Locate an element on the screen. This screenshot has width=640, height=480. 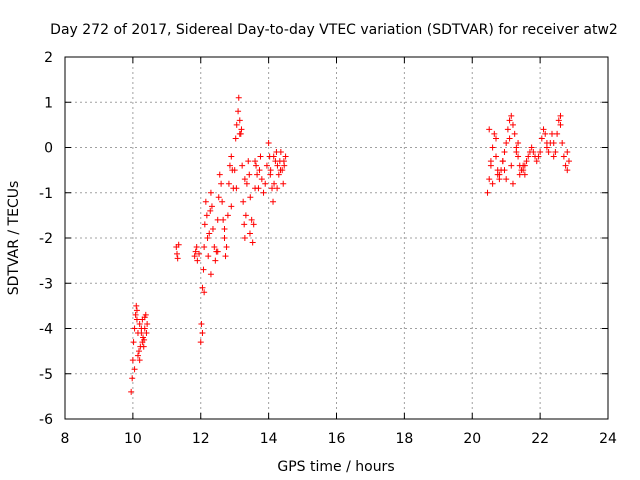
x-tick-label: 10 is located at coordinates (133, 439).